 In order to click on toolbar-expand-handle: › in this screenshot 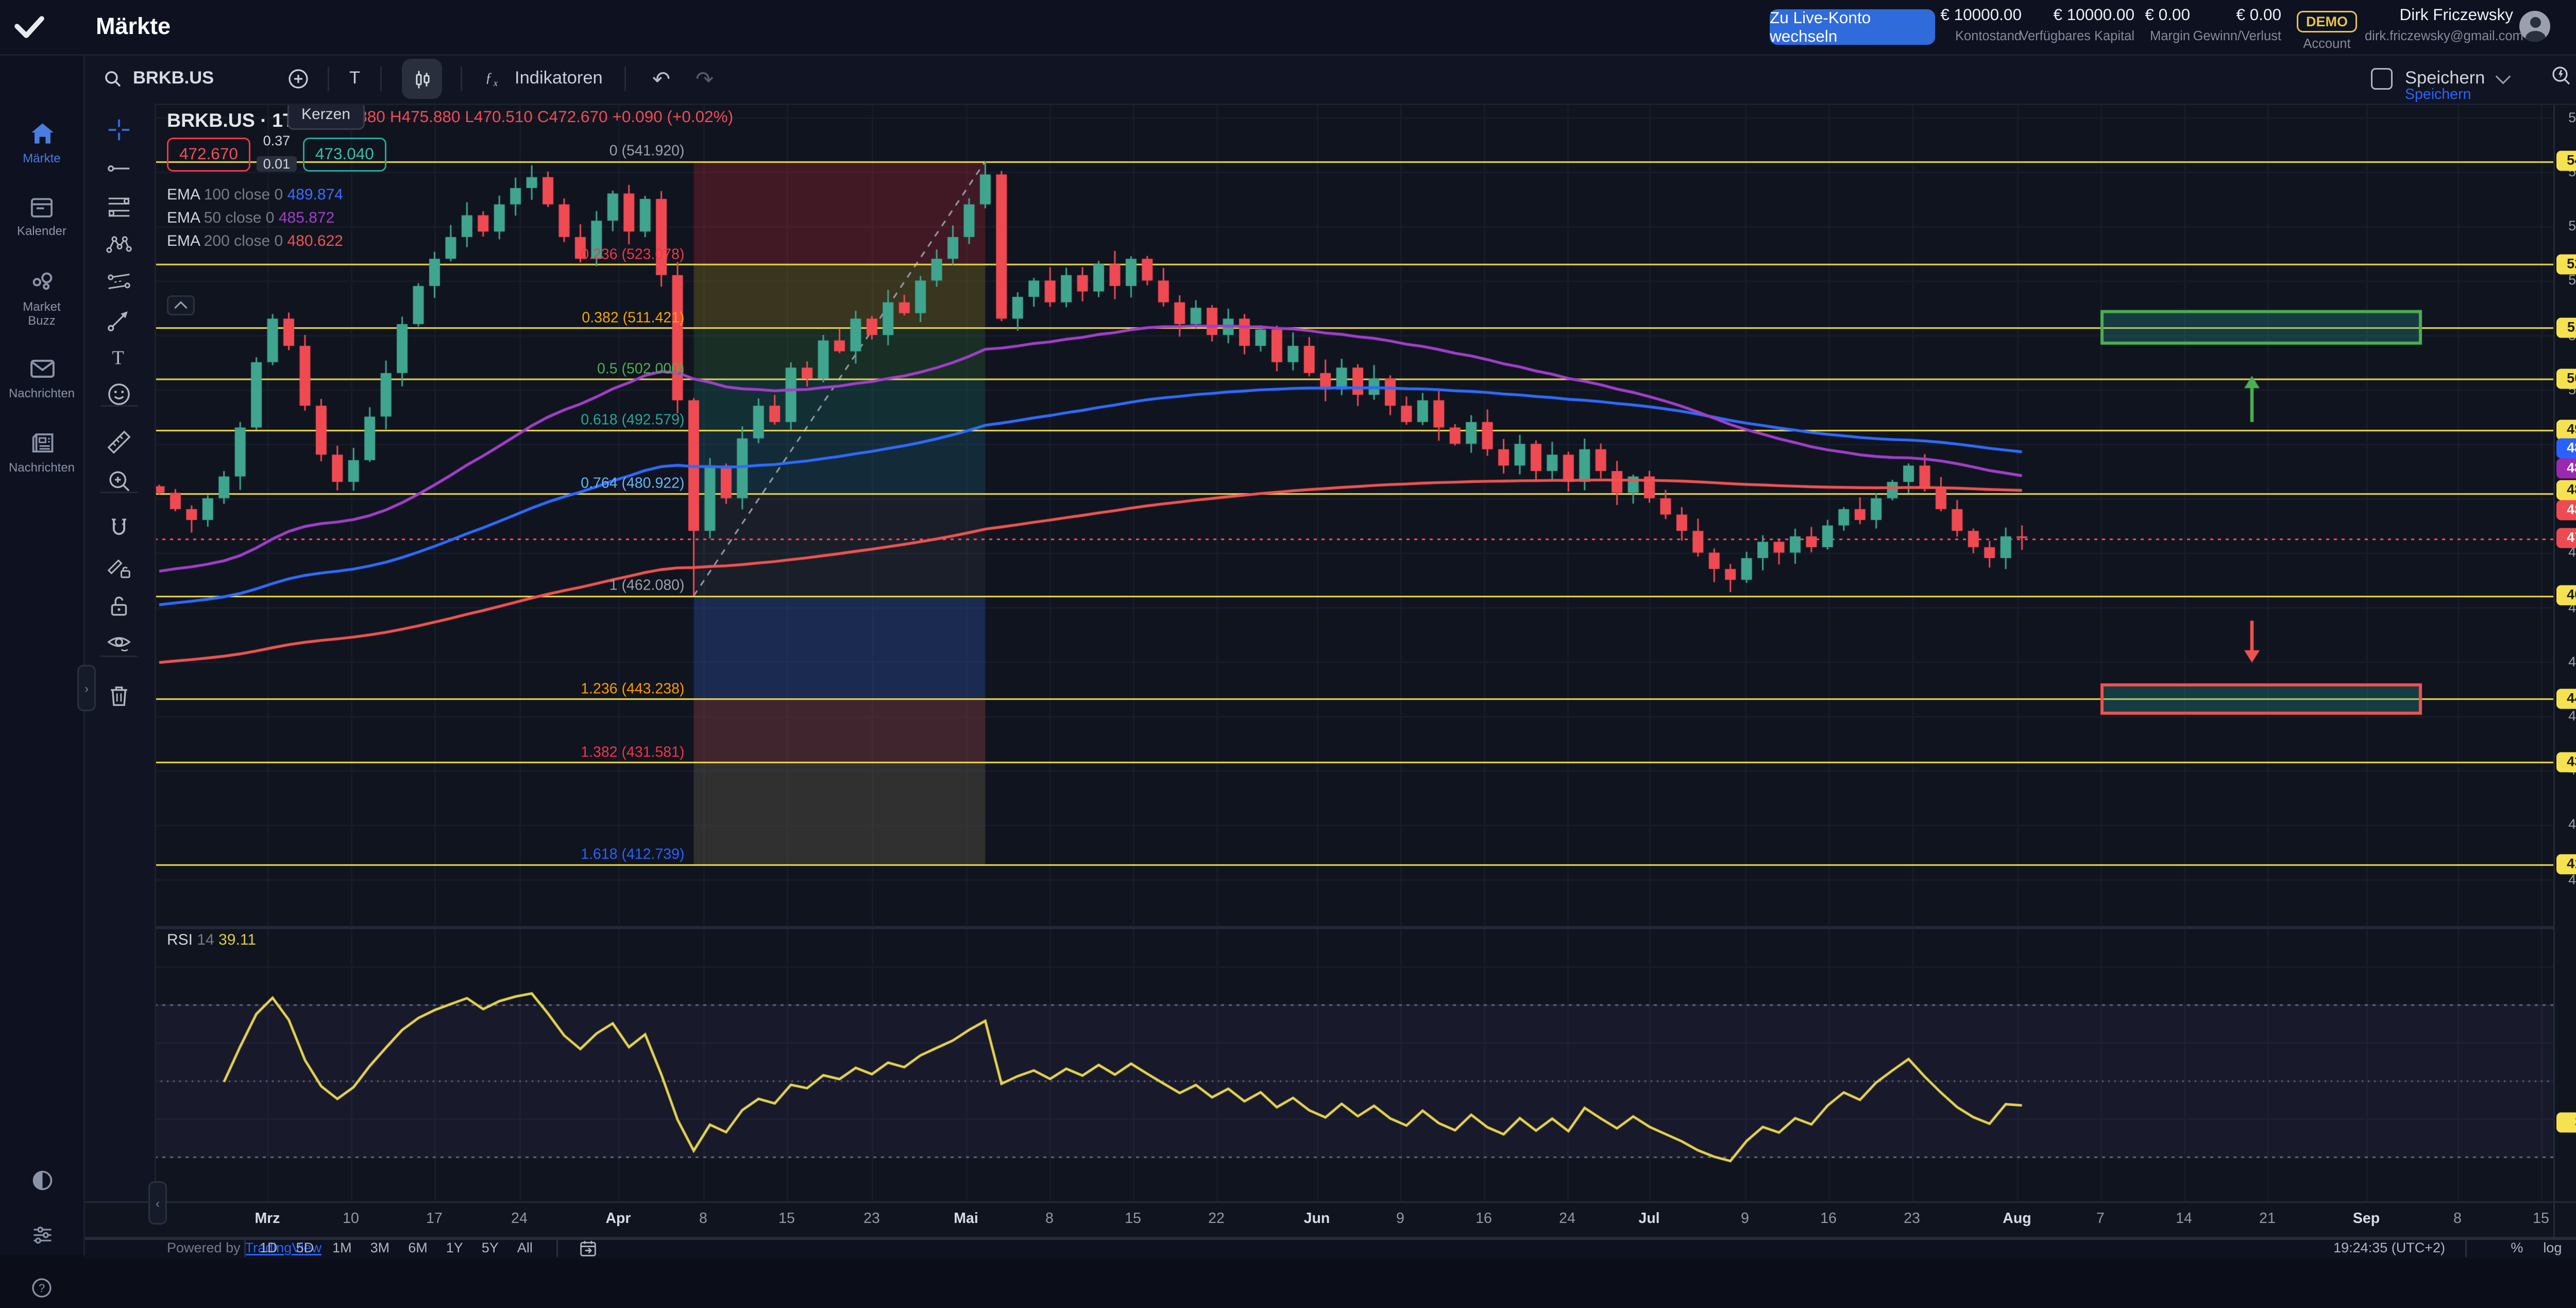, I will do `click(86, 688)`.